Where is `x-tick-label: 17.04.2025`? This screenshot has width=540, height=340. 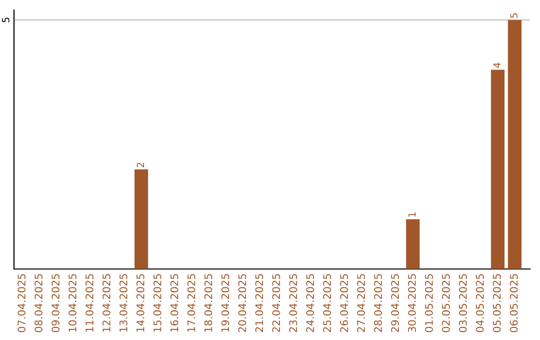 x-tick-label: 17.04.2025 is located at coordinates (191, 303).